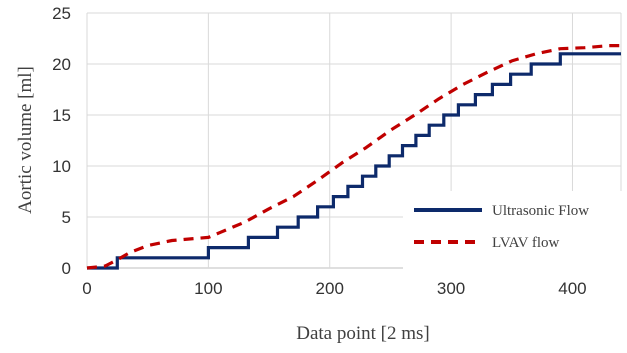 This screenshot has width=627, height=353. Describe the element at coordinates (61, 166) in the screenshot. I see `y-tick-label: 10` at that location.